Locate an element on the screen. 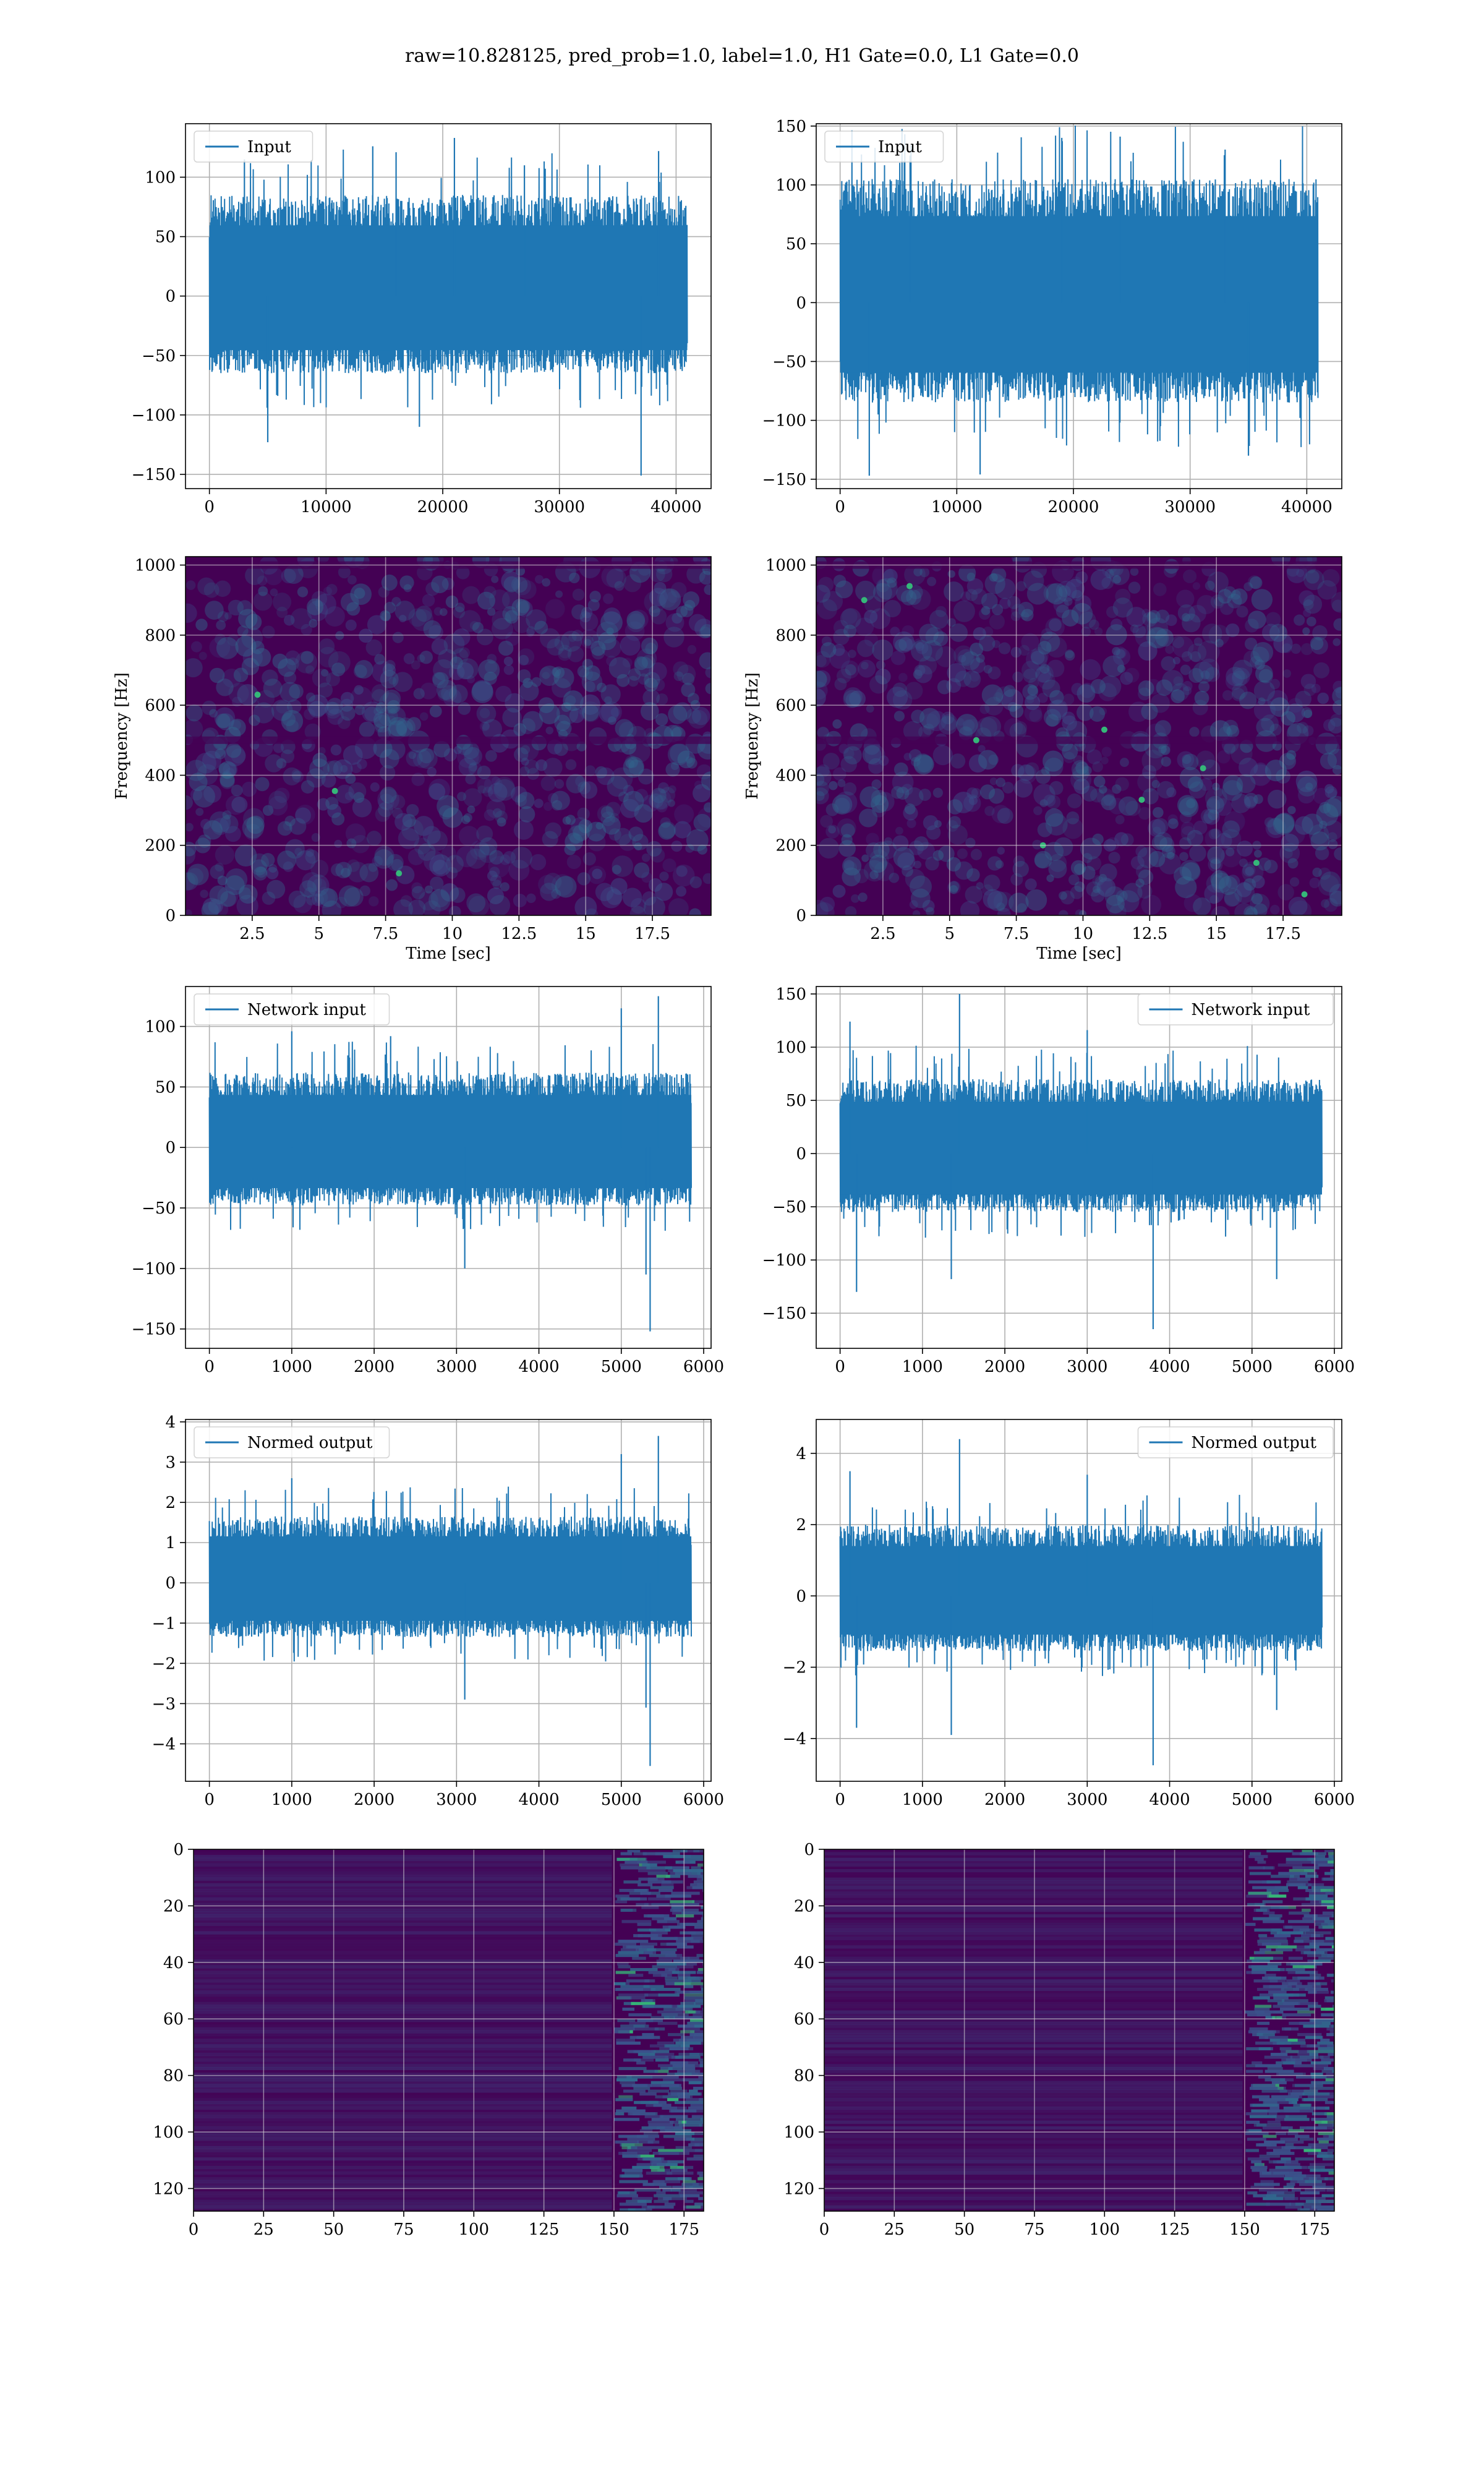 The height and width of the screenshot is (2474, 1484). y-tick-label: 50 is located at coordinates (796, 1101).